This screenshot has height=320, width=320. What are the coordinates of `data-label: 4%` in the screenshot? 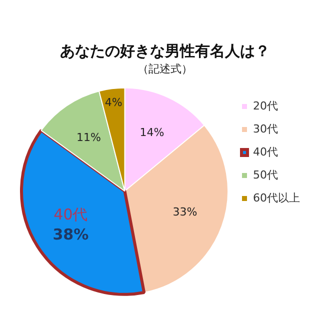 It's located at (113, 102).